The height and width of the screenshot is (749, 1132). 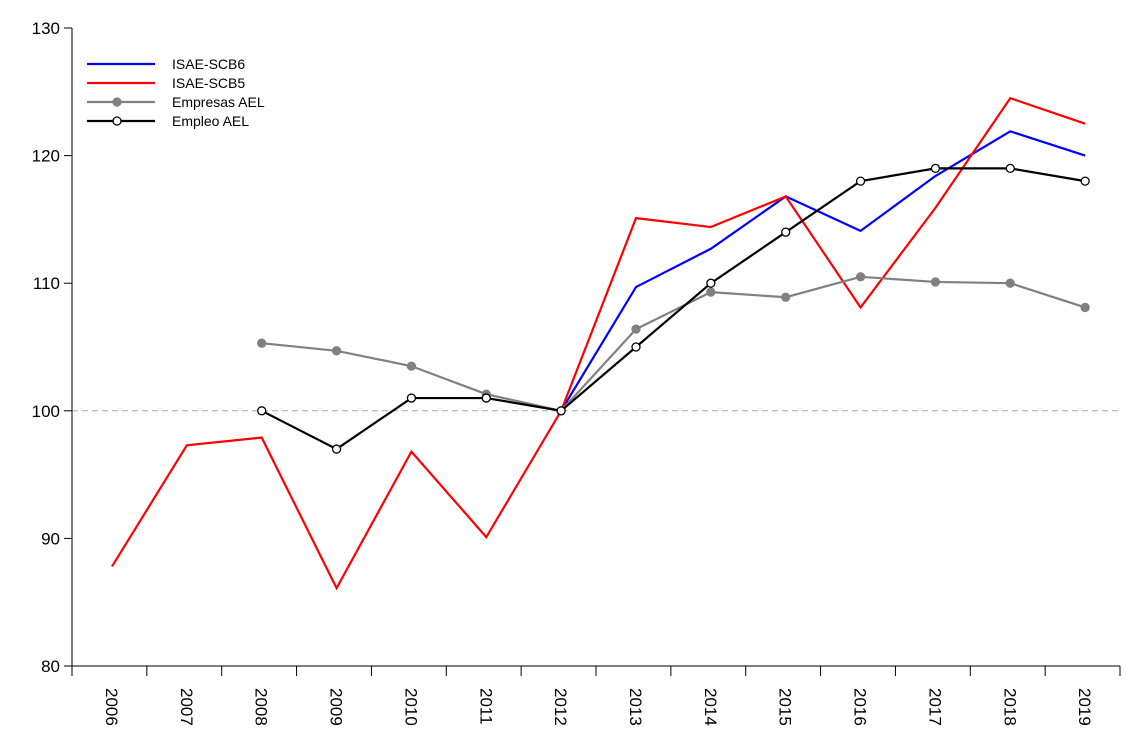 What do you see at coordinates (210, 121) in the screenshot?
I see `legend-label: Empleo AEL` at bounding box center [210, 121].